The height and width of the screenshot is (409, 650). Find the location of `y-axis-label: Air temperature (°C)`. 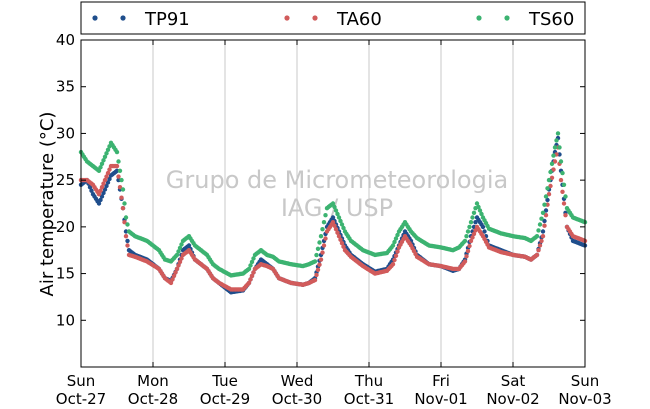

y-axis-label: Air temperature (°C) is located at coordinates (47, 204).